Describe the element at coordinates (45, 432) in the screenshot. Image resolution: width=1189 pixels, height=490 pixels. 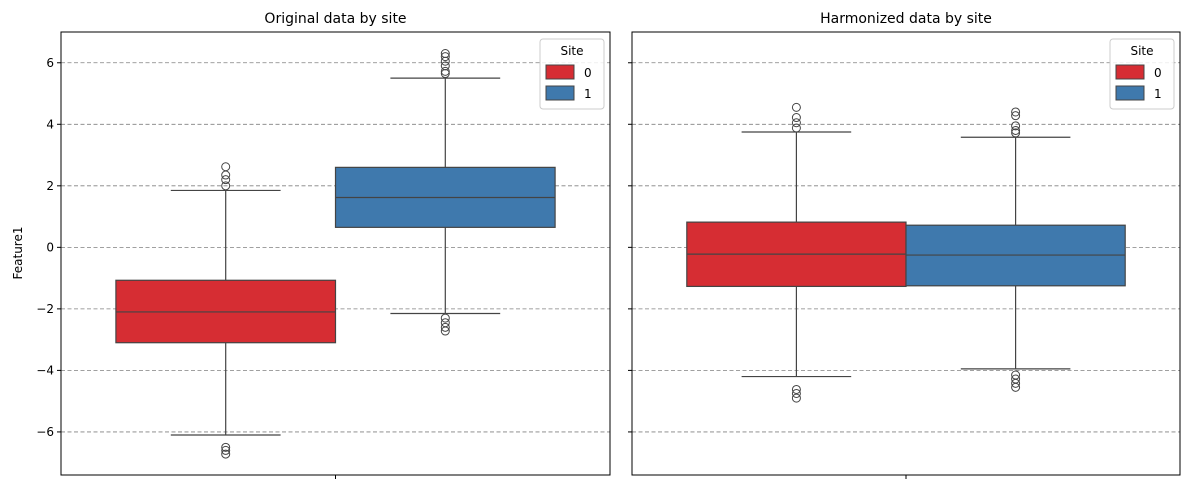
I see `y-tick-label: −6` at that location.